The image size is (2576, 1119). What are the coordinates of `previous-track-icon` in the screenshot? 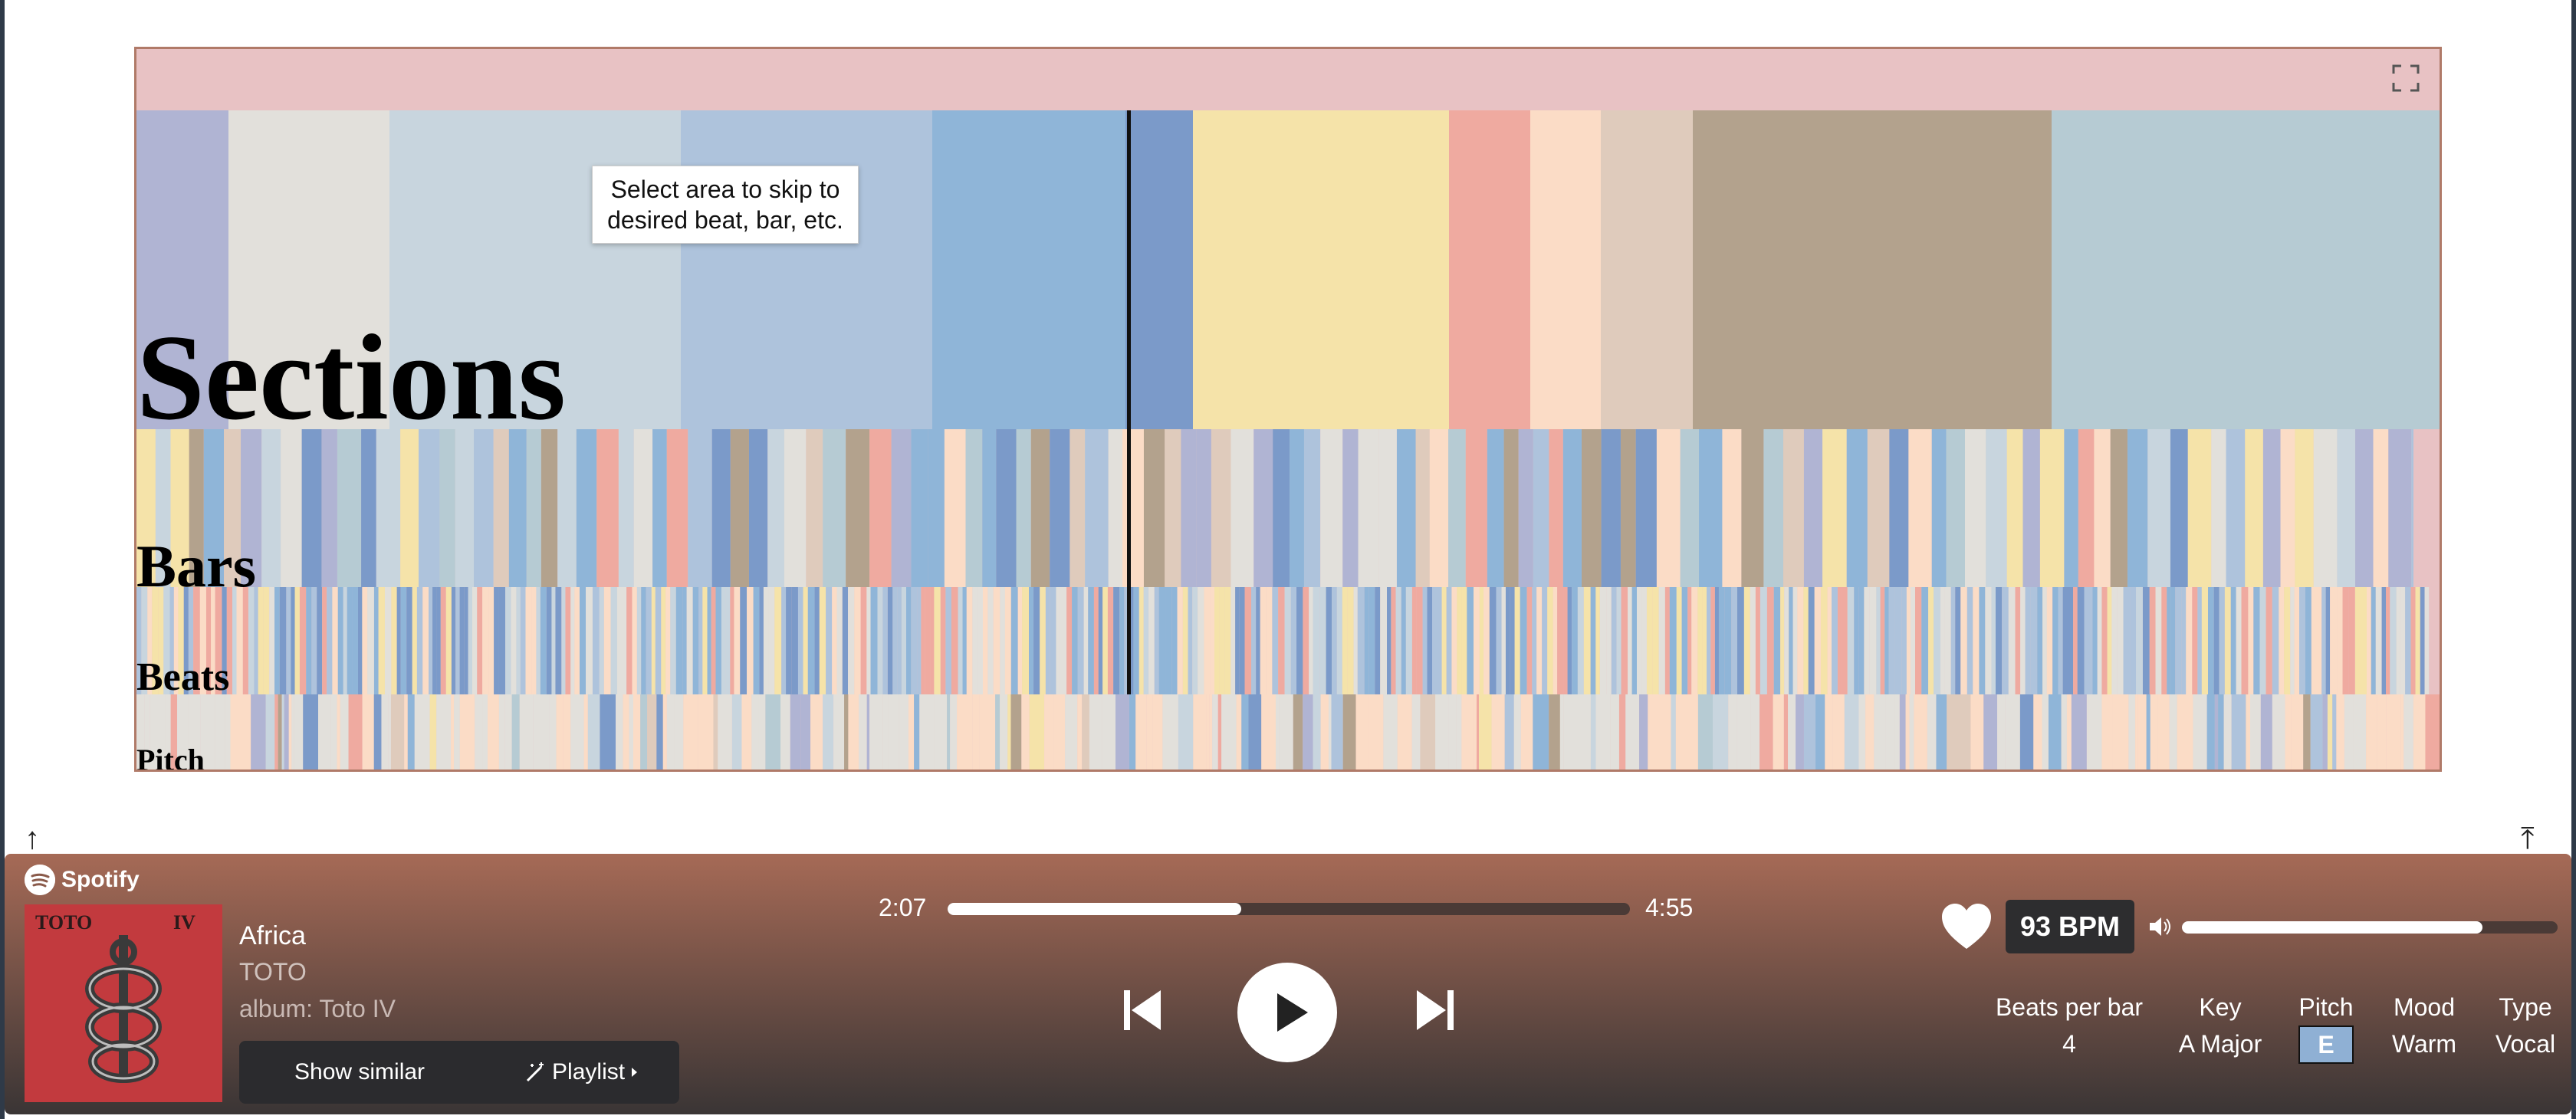 It's located at (1142, 1010).